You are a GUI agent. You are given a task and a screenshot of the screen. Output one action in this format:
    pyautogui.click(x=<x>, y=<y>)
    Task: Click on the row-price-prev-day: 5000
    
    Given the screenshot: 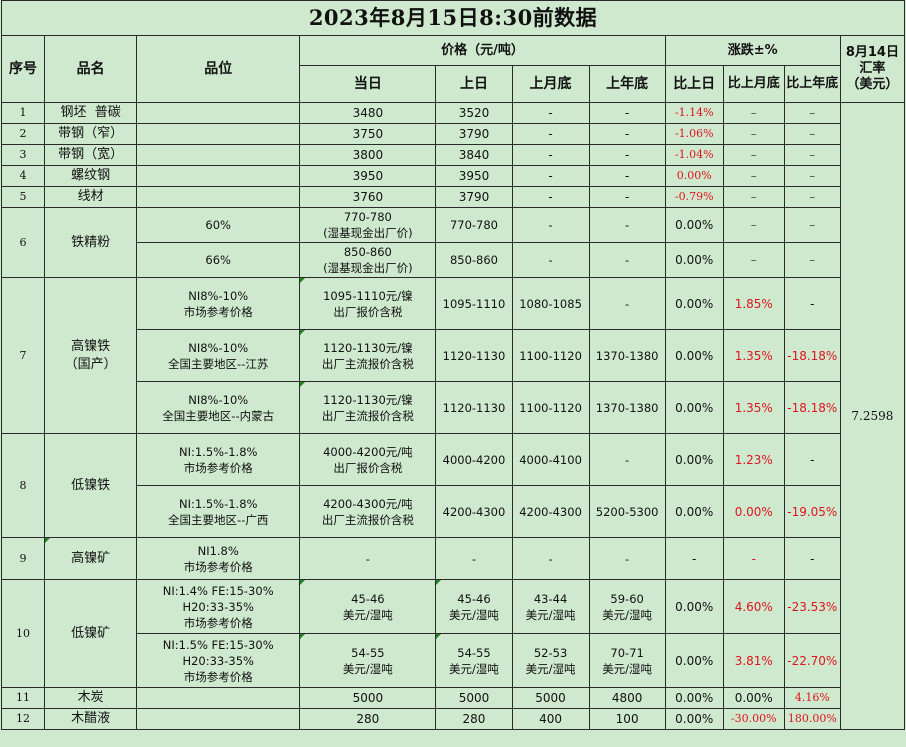 What is the action you would take?
    pyautogui.click(x=474, y=698)
    